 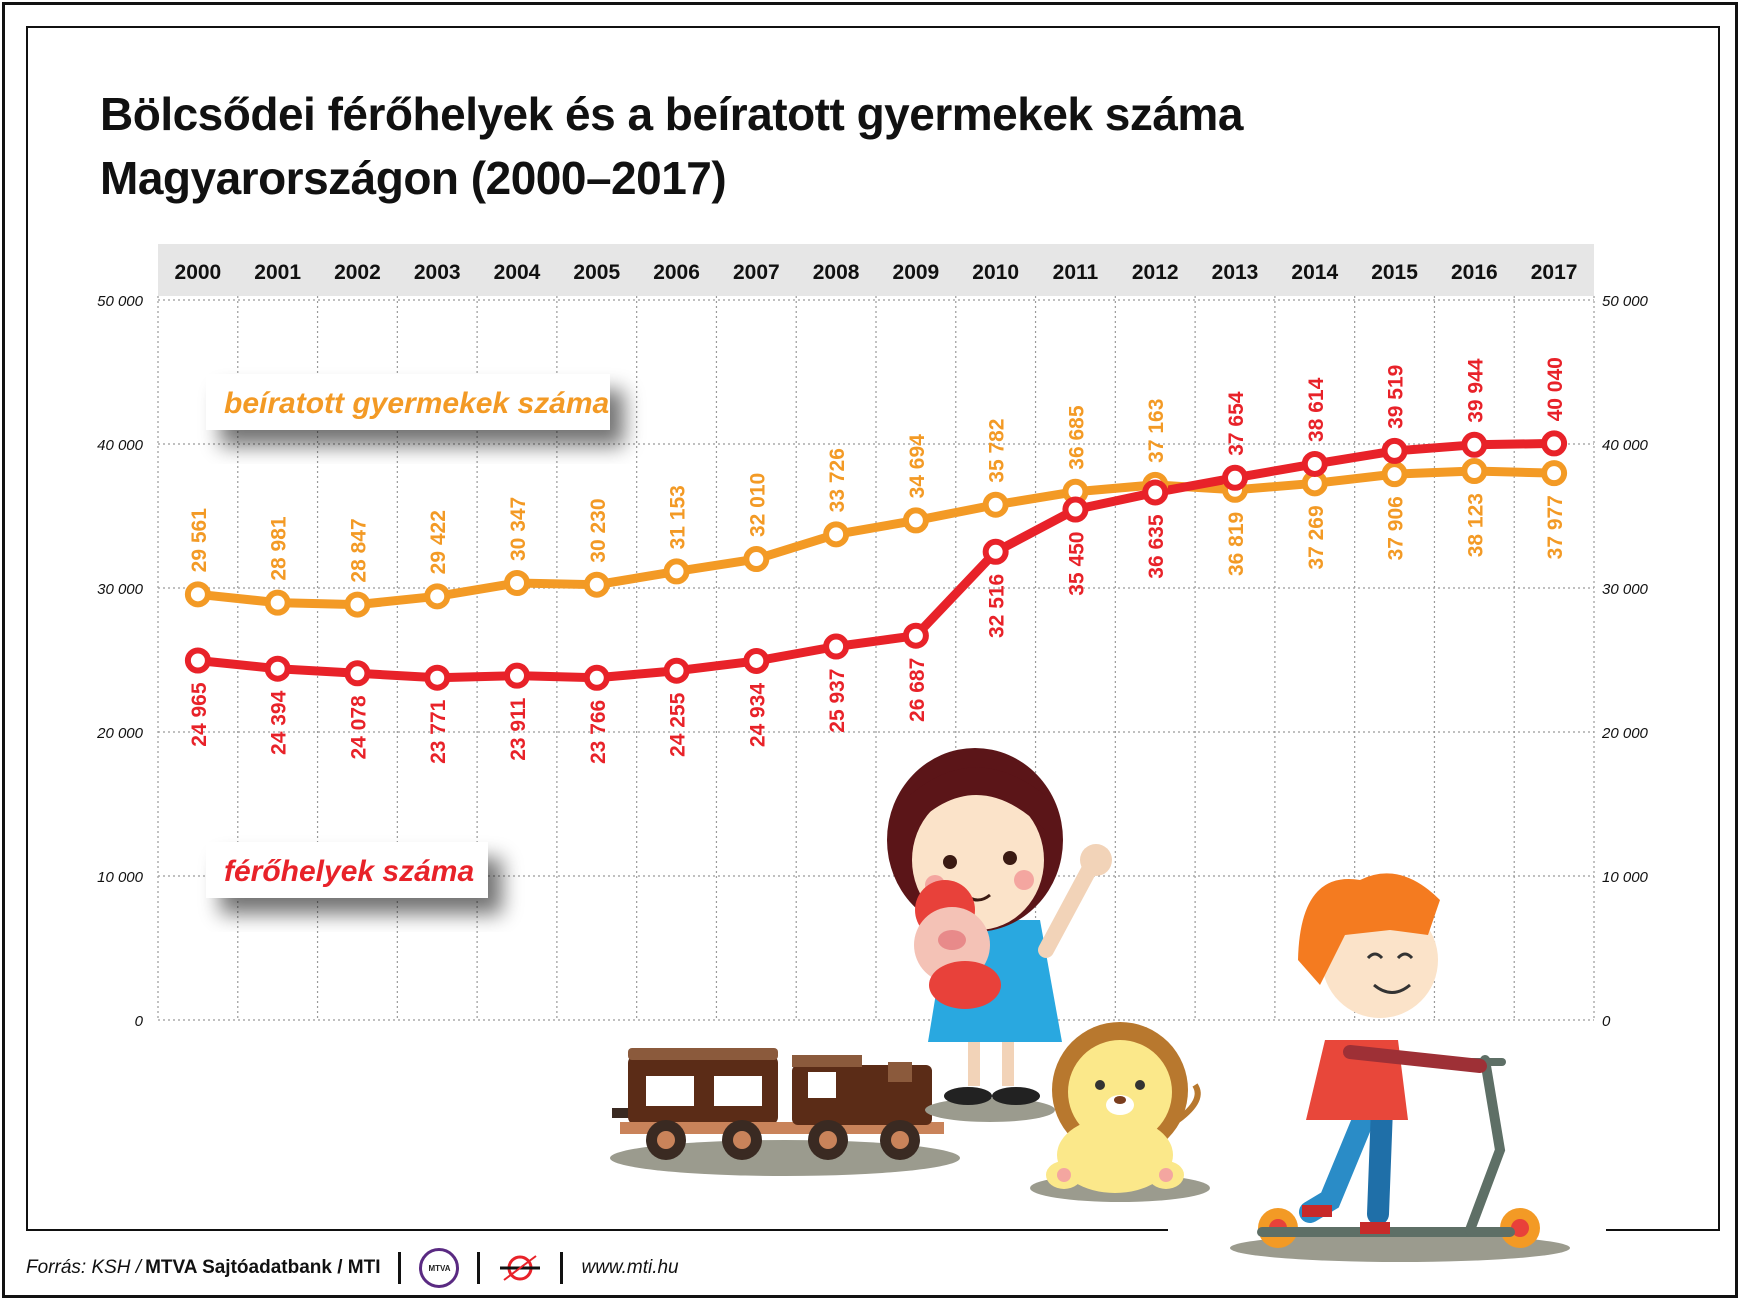 I want to click on y-tick-label-left: 30 000, so click(x=120, y=589).